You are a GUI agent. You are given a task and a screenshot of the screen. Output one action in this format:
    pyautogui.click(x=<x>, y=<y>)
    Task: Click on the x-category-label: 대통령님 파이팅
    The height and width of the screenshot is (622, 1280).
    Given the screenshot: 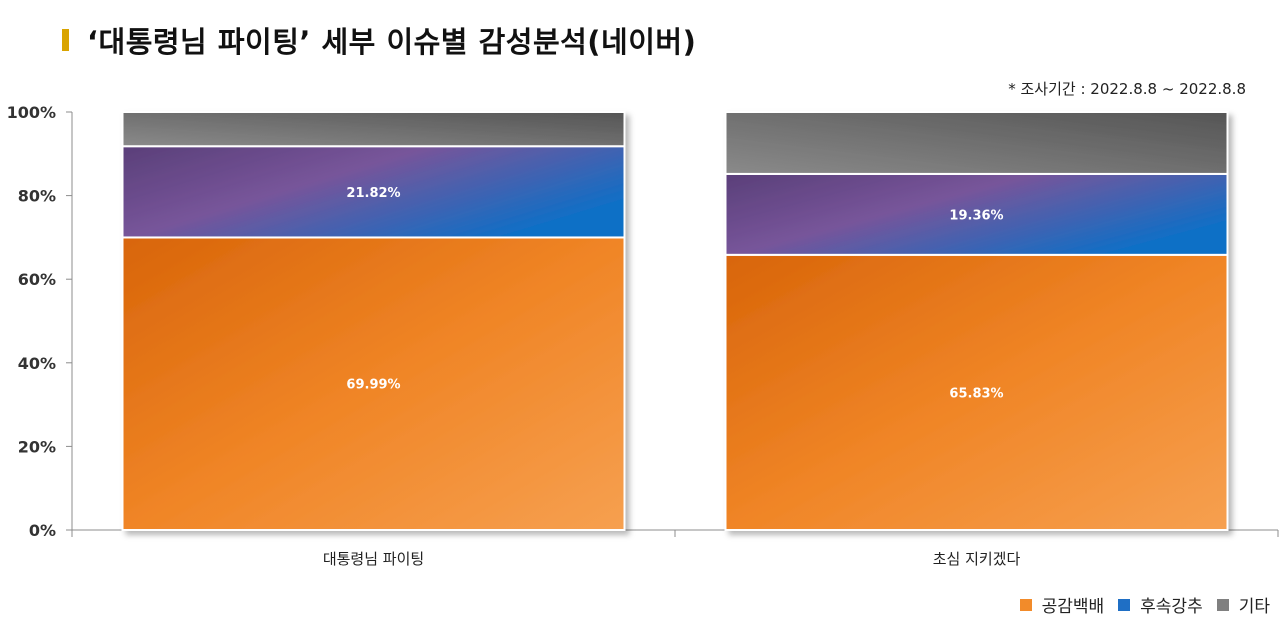 What is the action you would take?
    pyautogui.click(x=373, y=559)
    